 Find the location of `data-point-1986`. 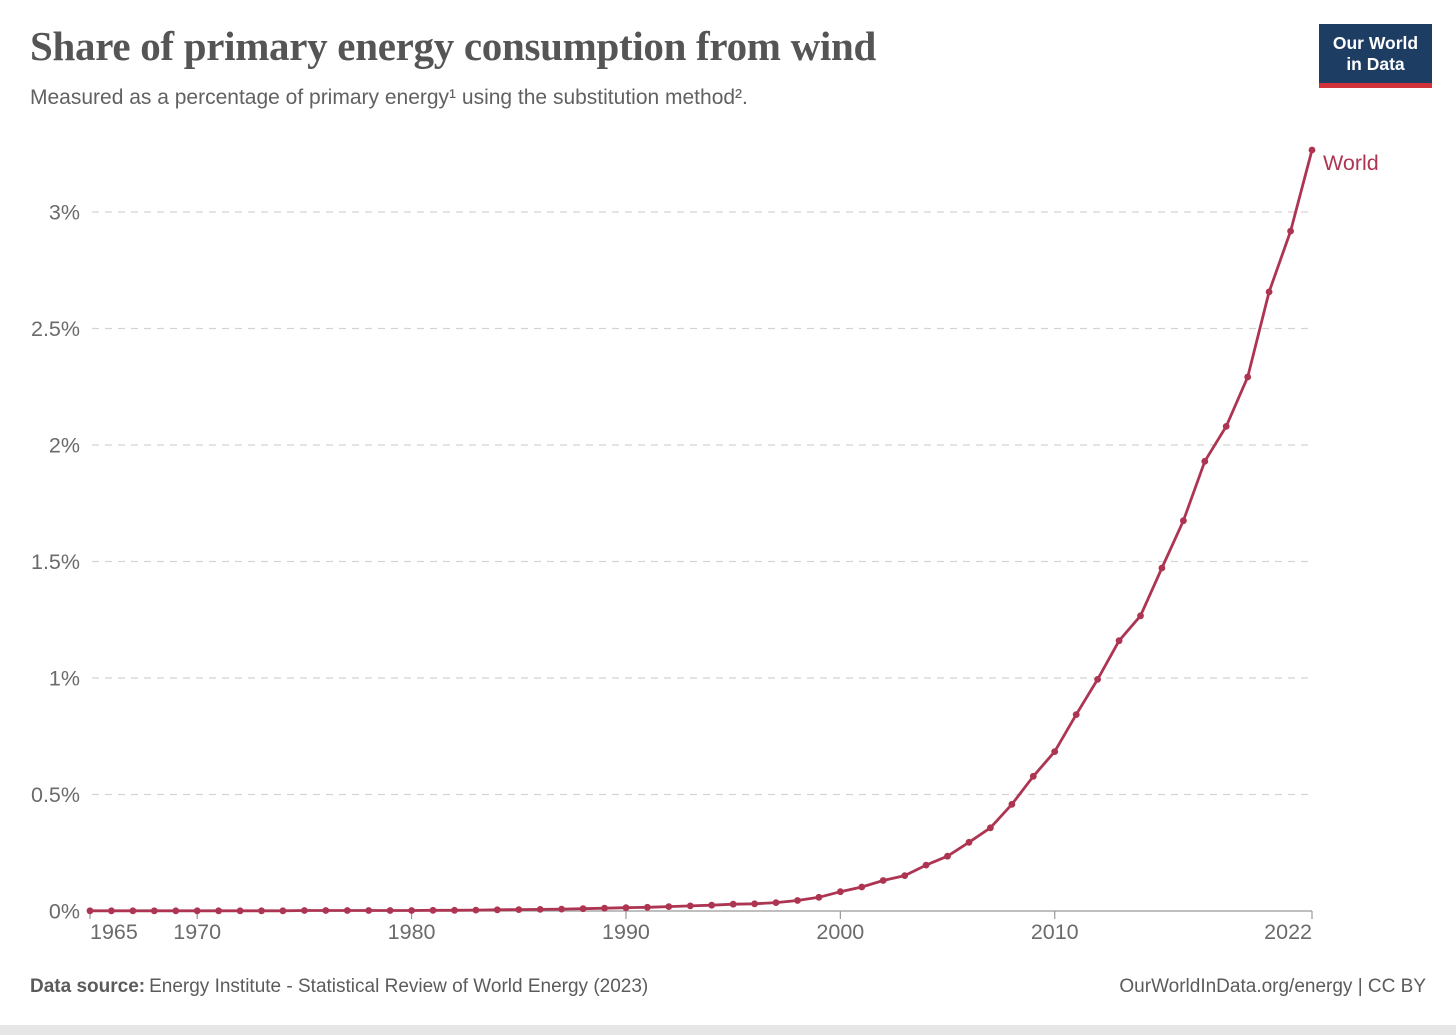

data-point-1986 is located at coordinates (540, 909).